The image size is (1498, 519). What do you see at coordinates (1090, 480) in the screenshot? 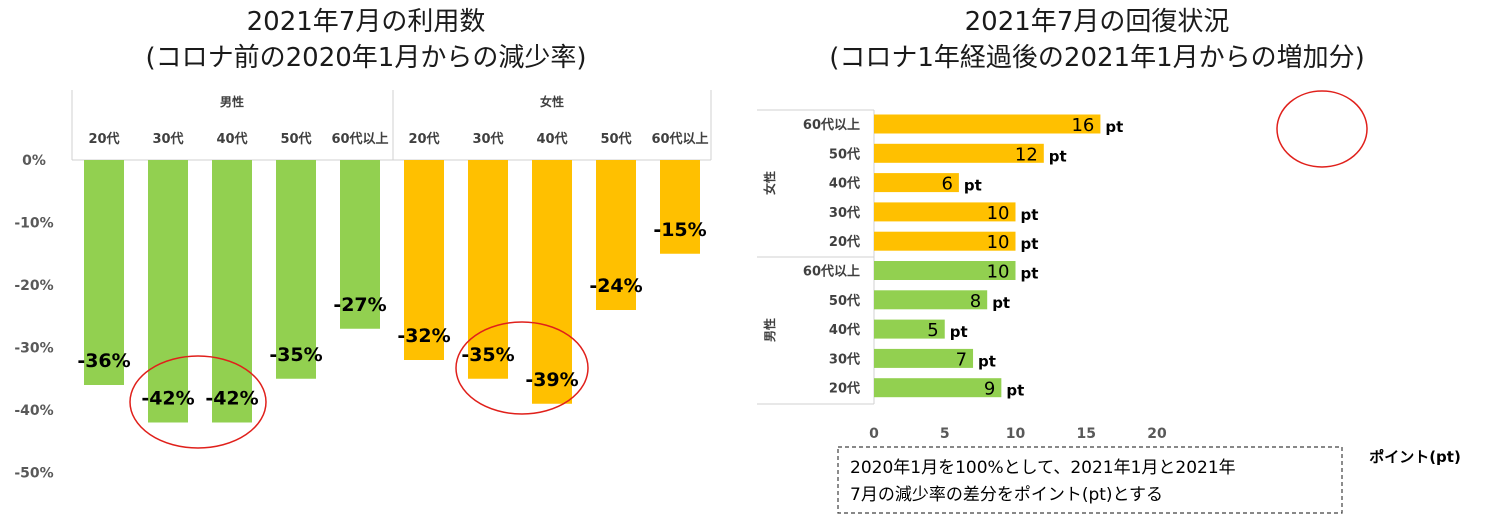
I see `note-box` at bounding box center [1090, 480].